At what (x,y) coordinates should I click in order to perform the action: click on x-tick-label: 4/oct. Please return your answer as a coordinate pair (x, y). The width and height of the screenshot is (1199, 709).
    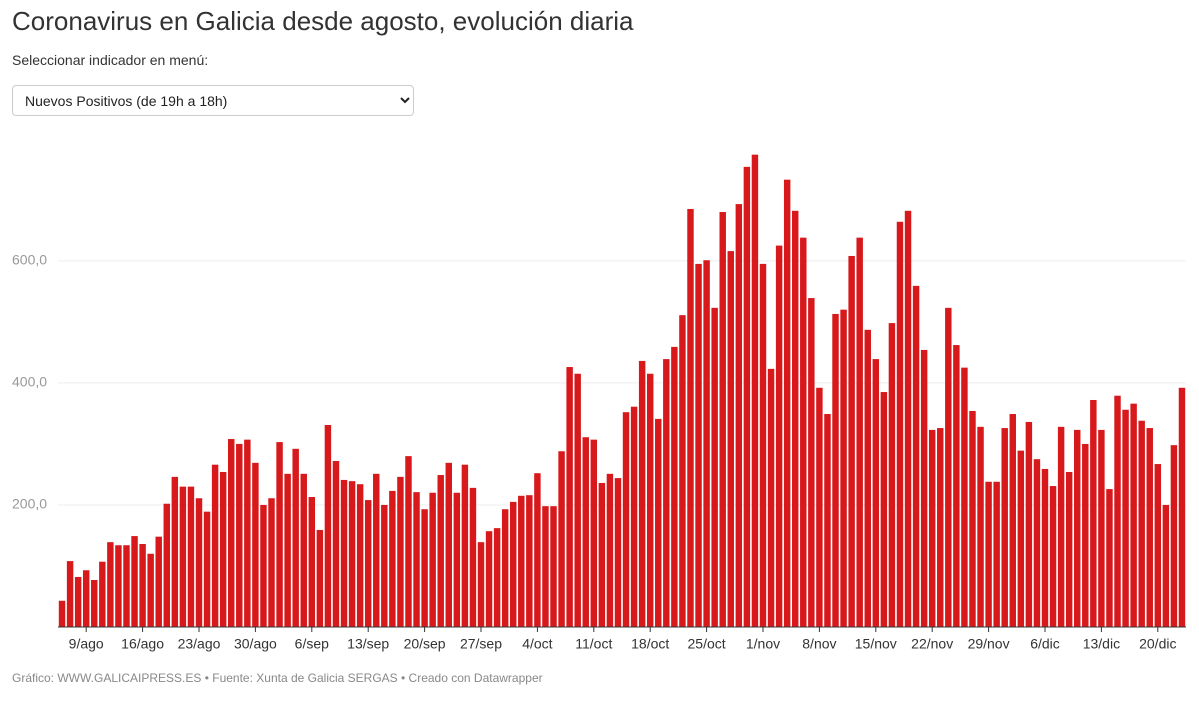
    Looking at the image, I should click on (537, 644).